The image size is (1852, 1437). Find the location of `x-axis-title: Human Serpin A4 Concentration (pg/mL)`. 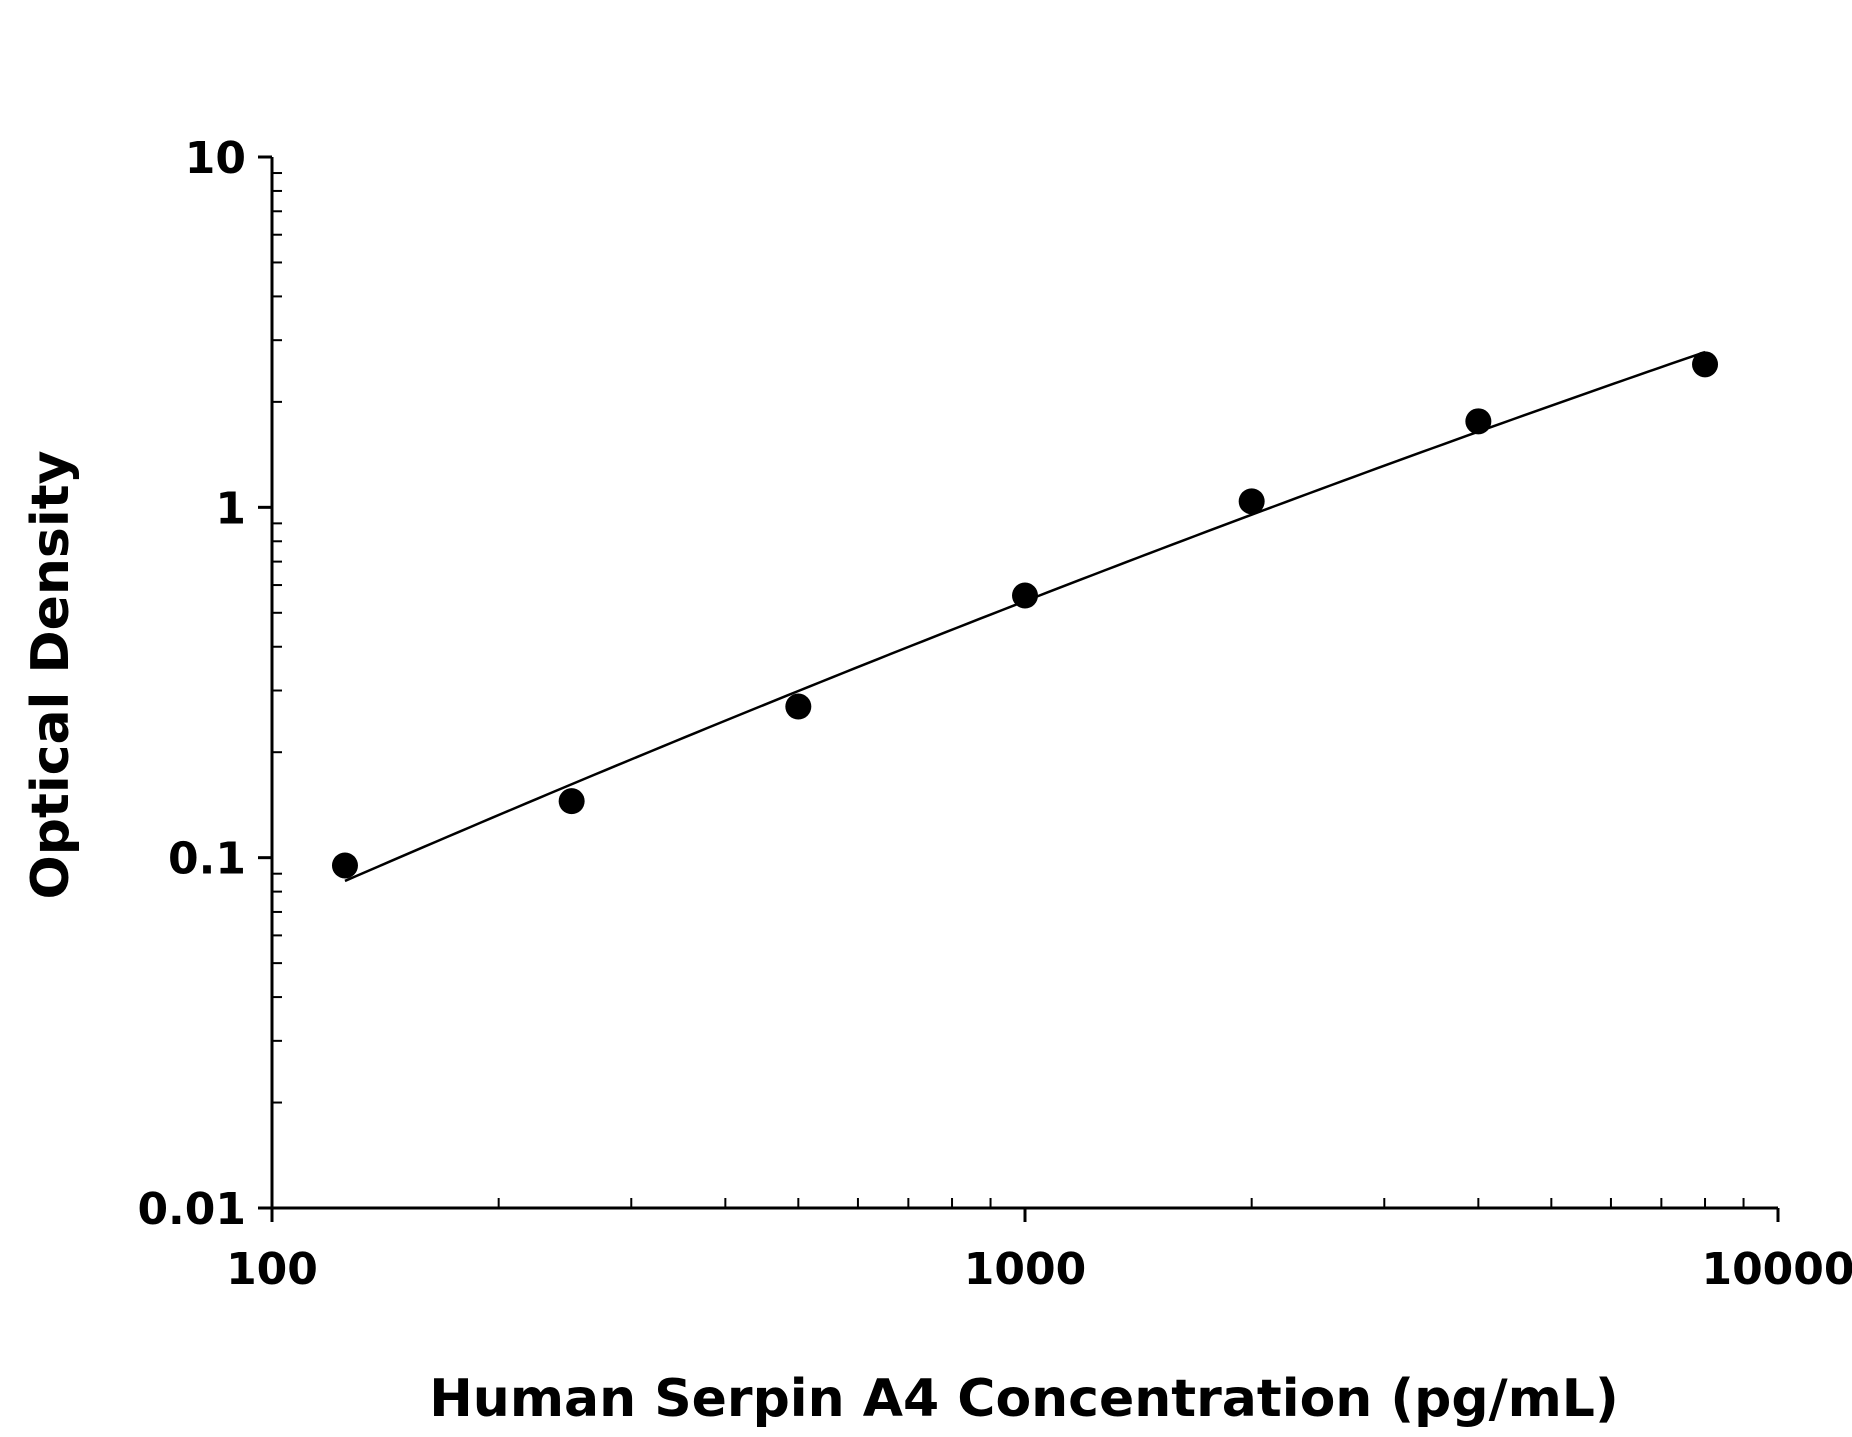

x-axis-title: Human Serpin A4 Concentration (pg/mL) is located at coordinates (1023, 1399).